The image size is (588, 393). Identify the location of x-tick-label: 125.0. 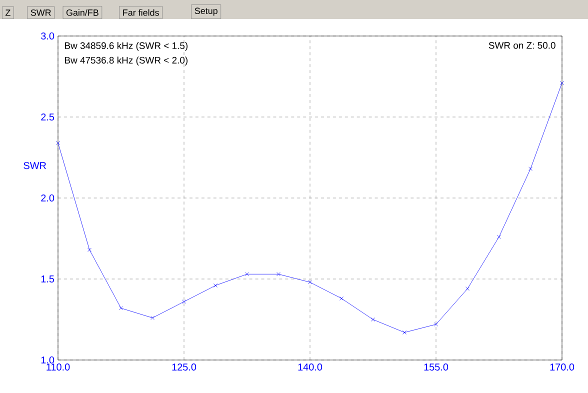
(184, 367).